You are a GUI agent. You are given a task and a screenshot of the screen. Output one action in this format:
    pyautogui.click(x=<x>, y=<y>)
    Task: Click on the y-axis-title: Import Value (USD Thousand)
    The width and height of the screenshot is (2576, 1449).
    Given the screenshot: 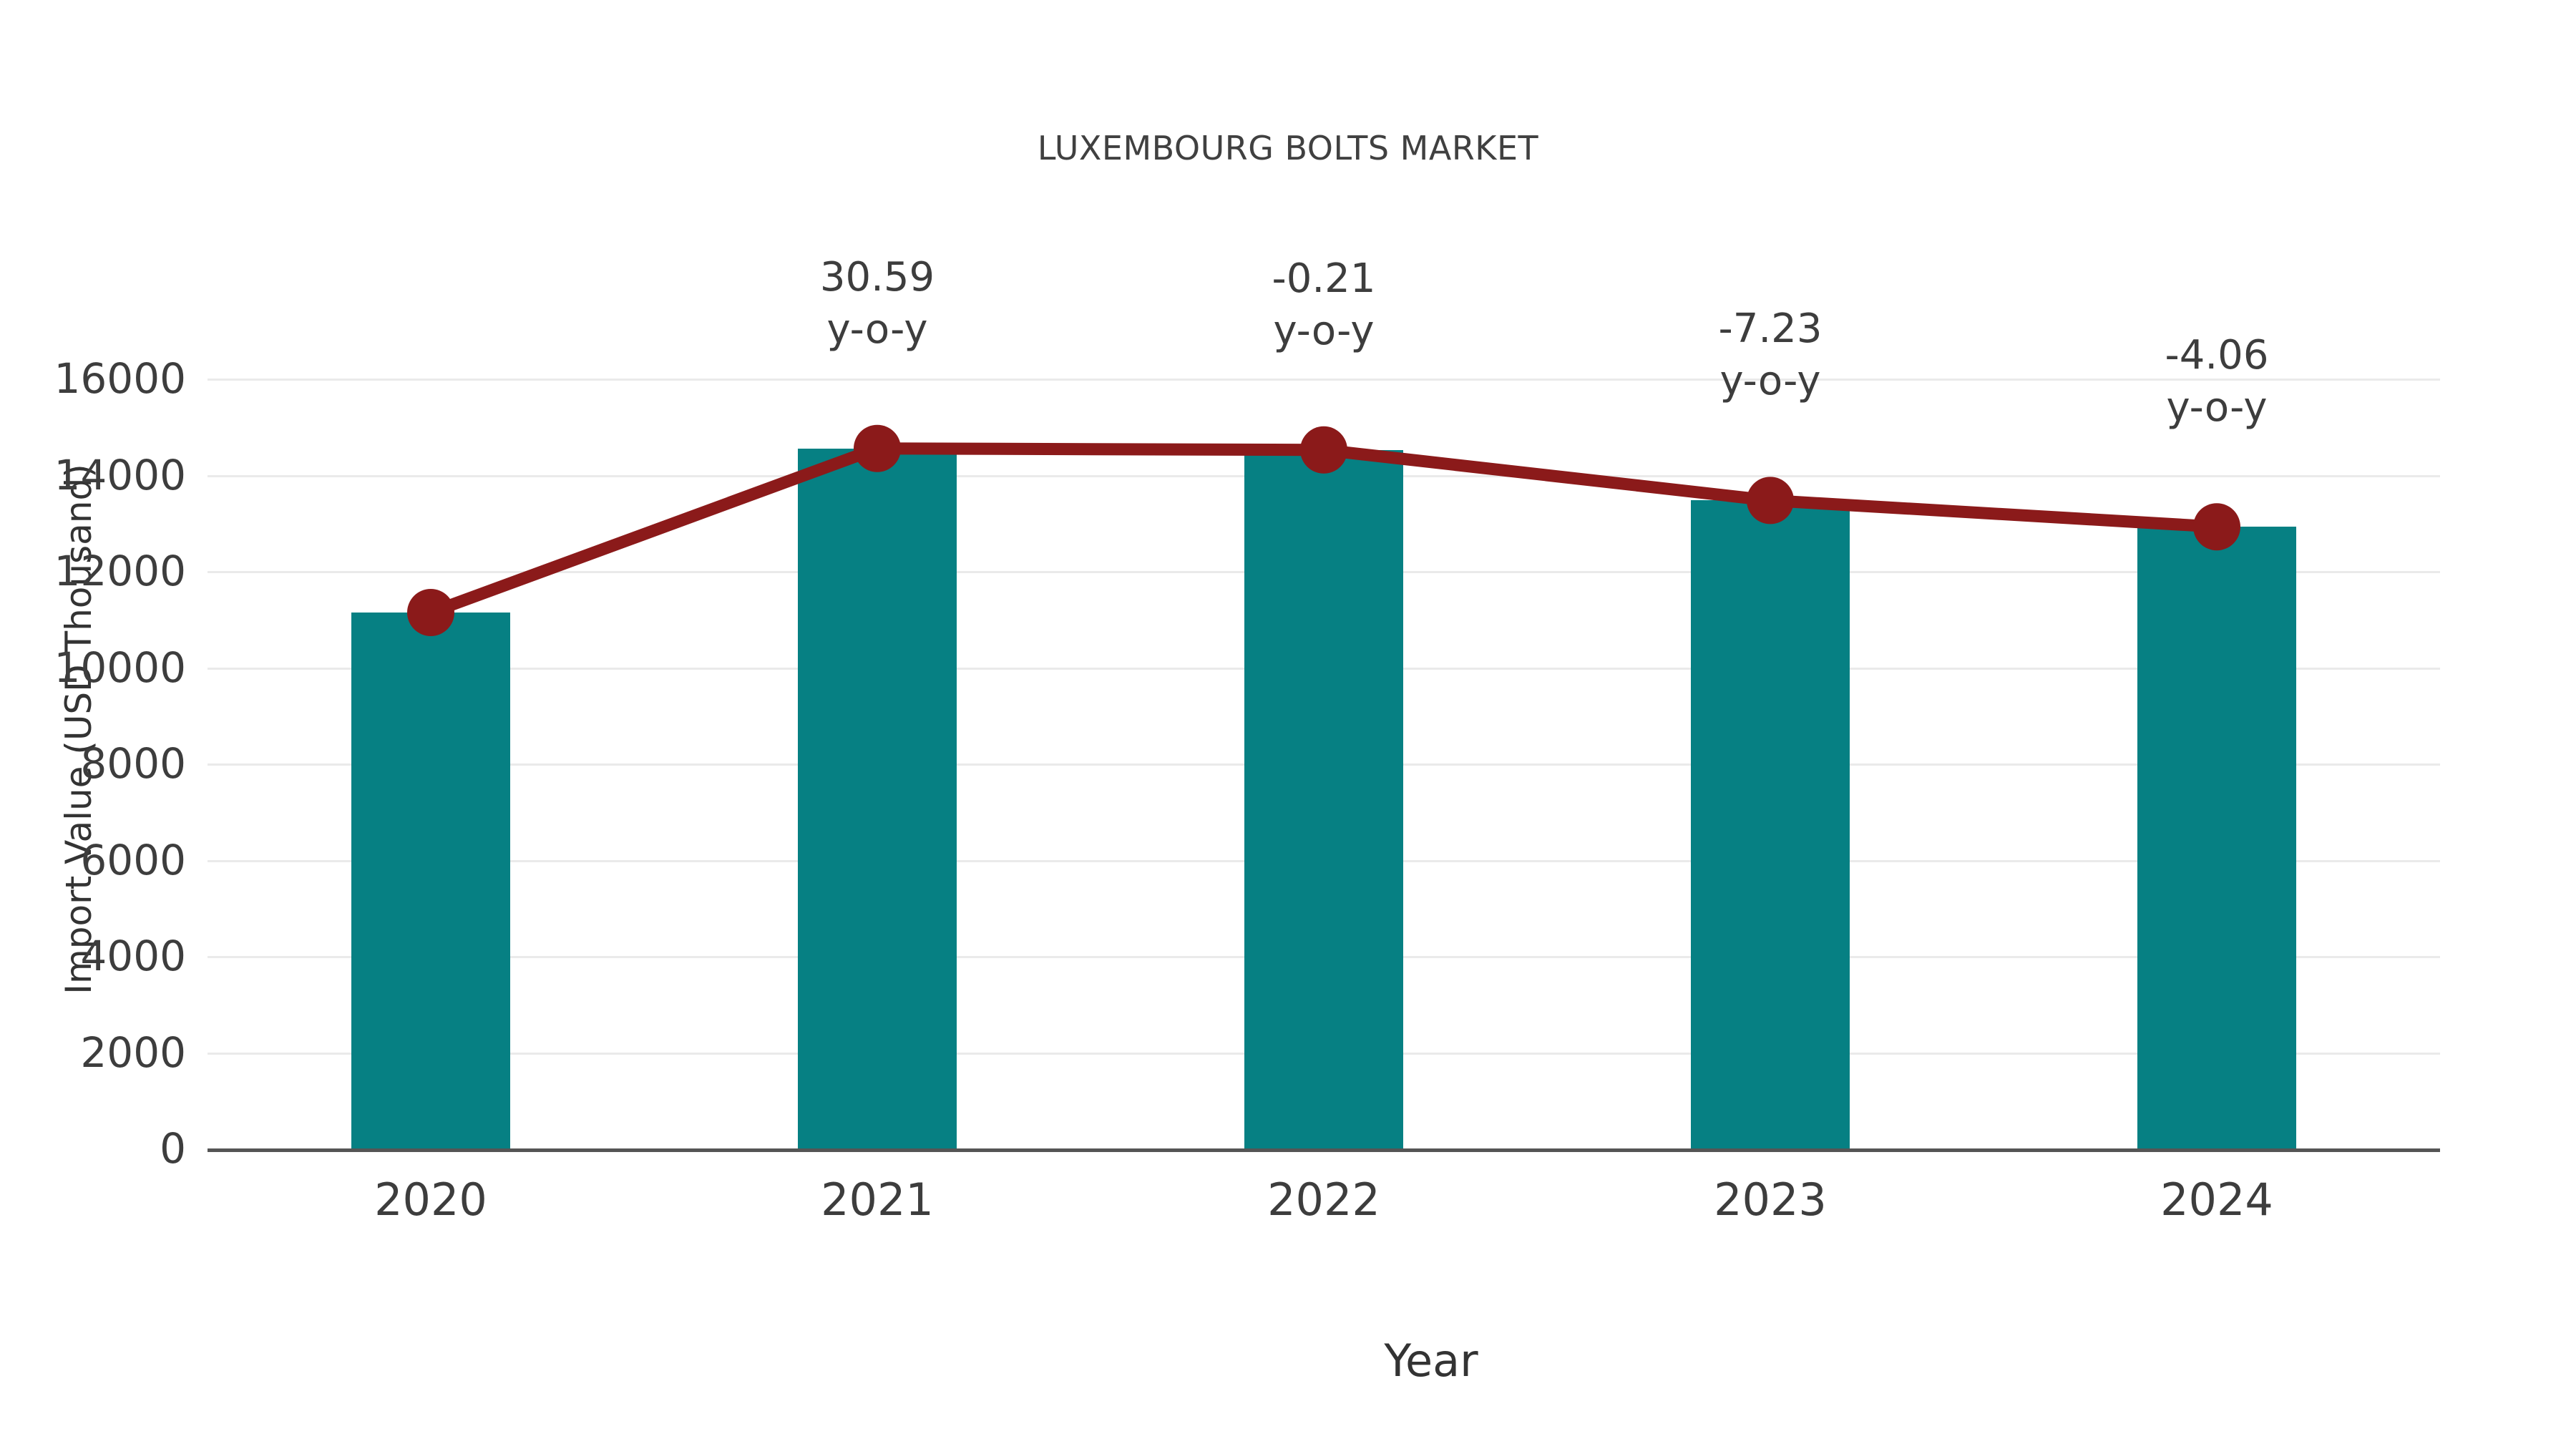 What is the action you would take?
    pyautogui.click(x=78, y=729)
    